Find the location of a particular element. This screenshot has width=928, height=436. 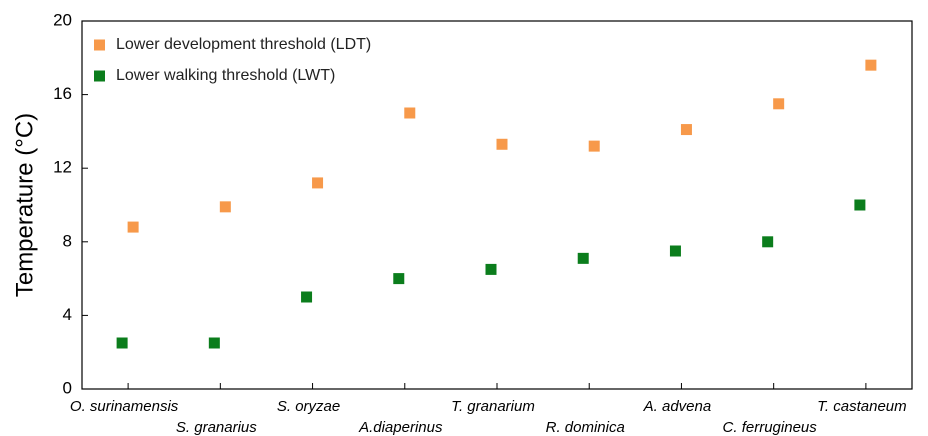

y-tick-label: 8 is located at coordinates (67, 240).